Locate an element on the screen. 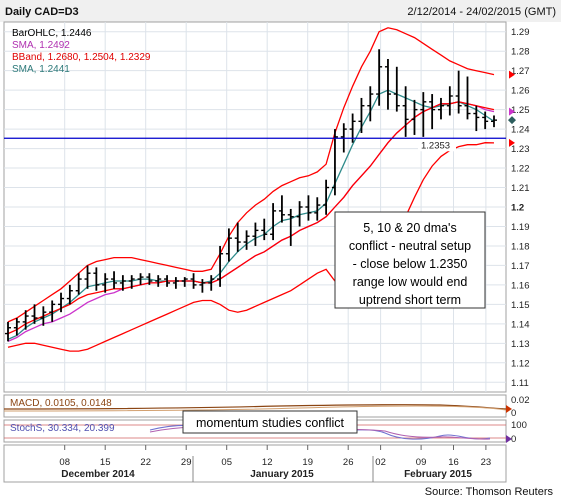  month-label-february: February 2015 is located at coordinates (438, 474).